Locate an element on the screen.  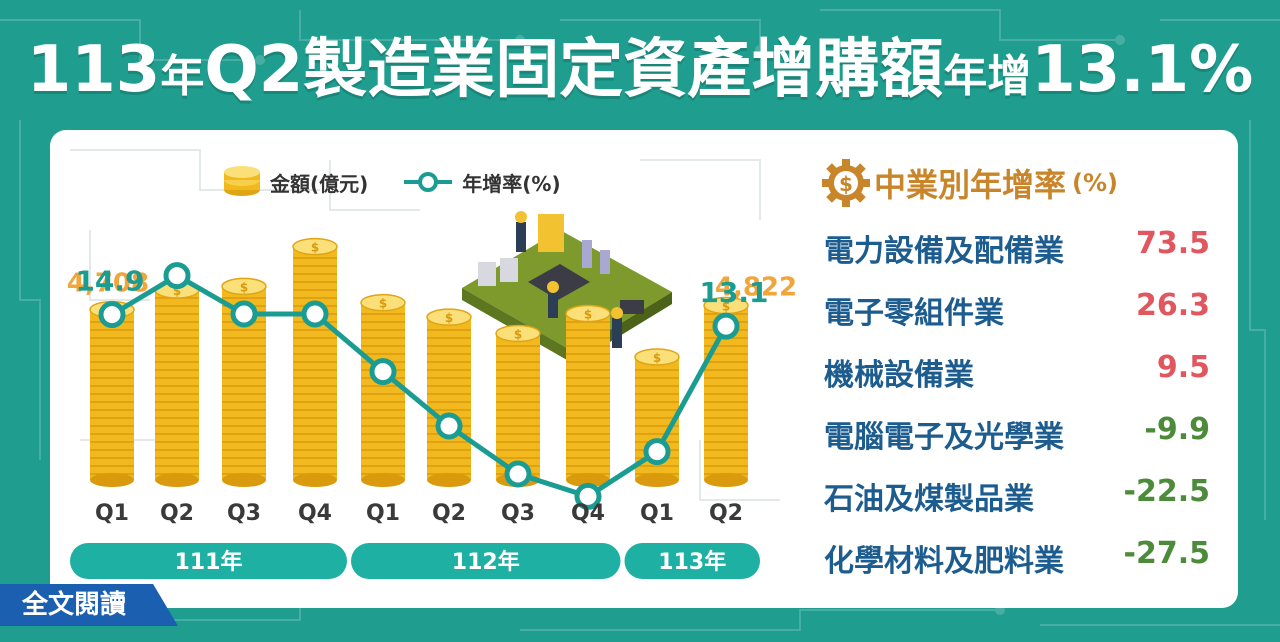
industry-row: 電子零組件業 26.3 is located at coordinates (1018, 309).